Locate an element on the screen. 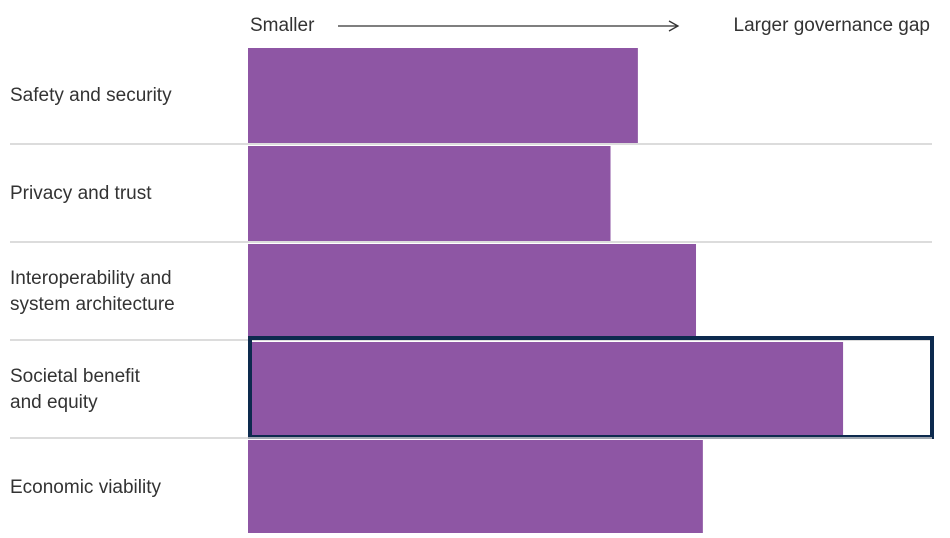 The image size is (950, 538). category-label: Privacy and trust is located at coordinates (81, 193).